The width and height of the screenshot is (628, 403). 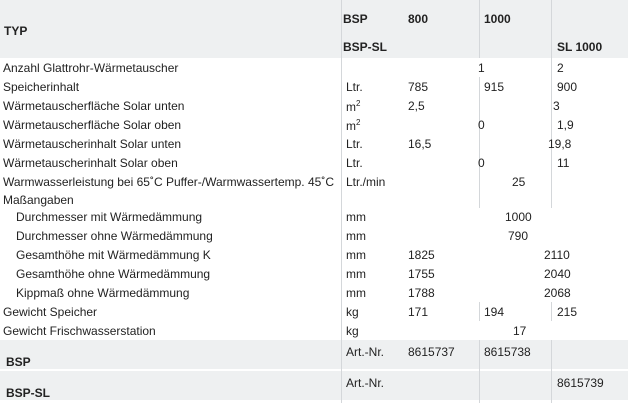 What do you see at coordinates (481, 68) in the screenshot?
I see `row-value: 1` at bounding box center [481, 68].